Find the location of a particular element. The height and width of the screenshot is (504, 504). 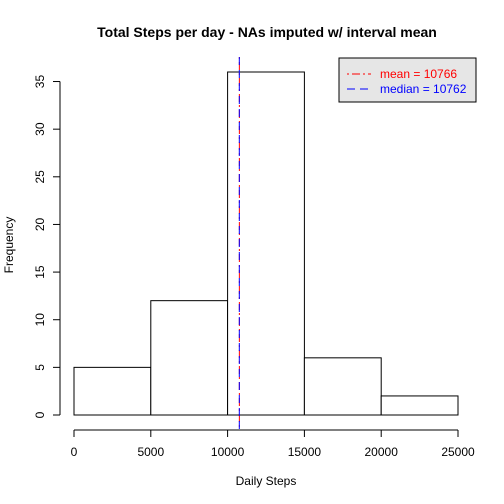

legend-box is located at coordinates (407, 80).